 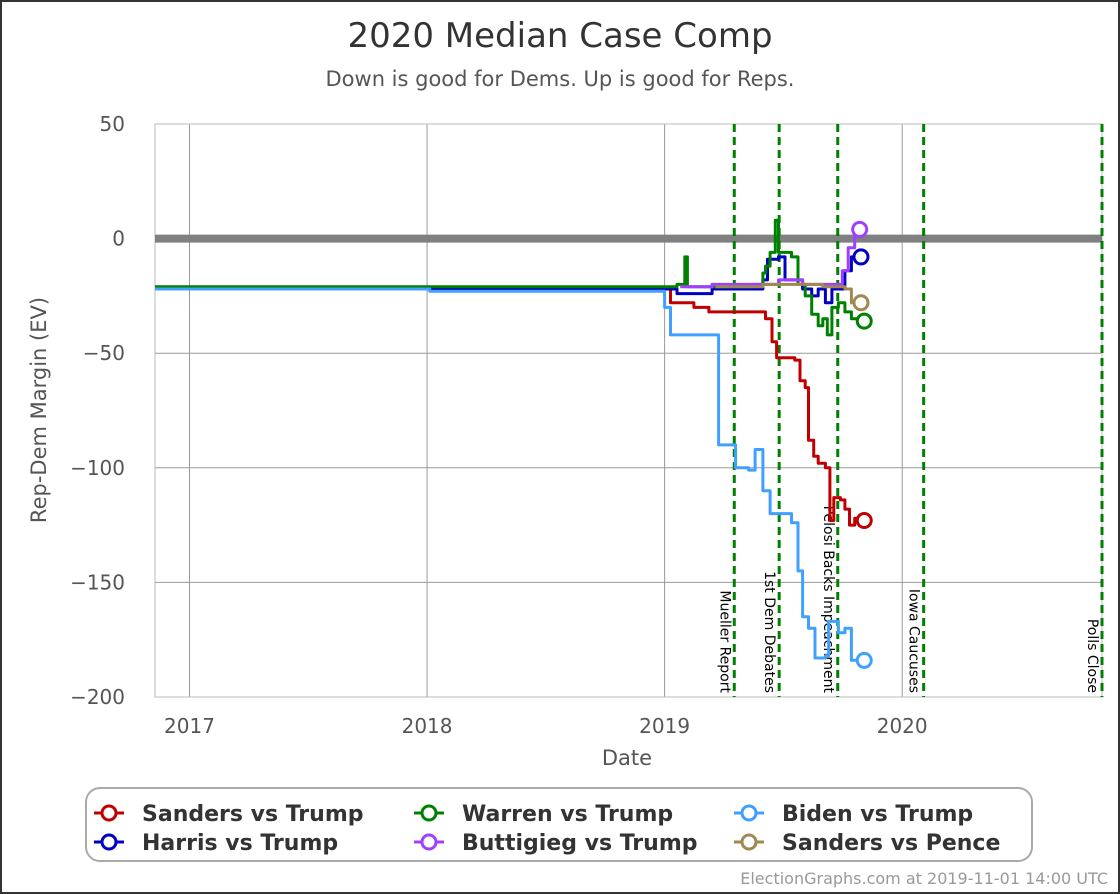 I want to click on x-tick-label: 2020, so click(x=902, y=726).